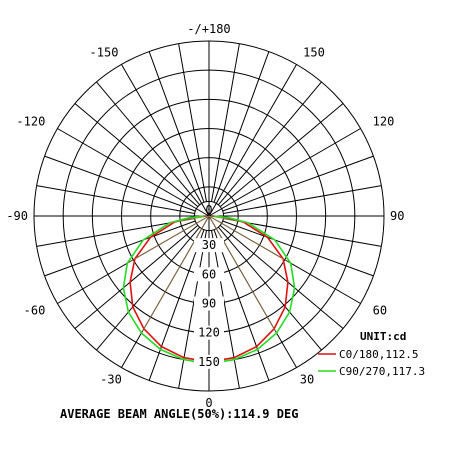 This screenshot has width=463, height=449. I want to click on chart-legend: UNIT:cd C0/180,112.5 C90/270,117.3, so click(371, 354).